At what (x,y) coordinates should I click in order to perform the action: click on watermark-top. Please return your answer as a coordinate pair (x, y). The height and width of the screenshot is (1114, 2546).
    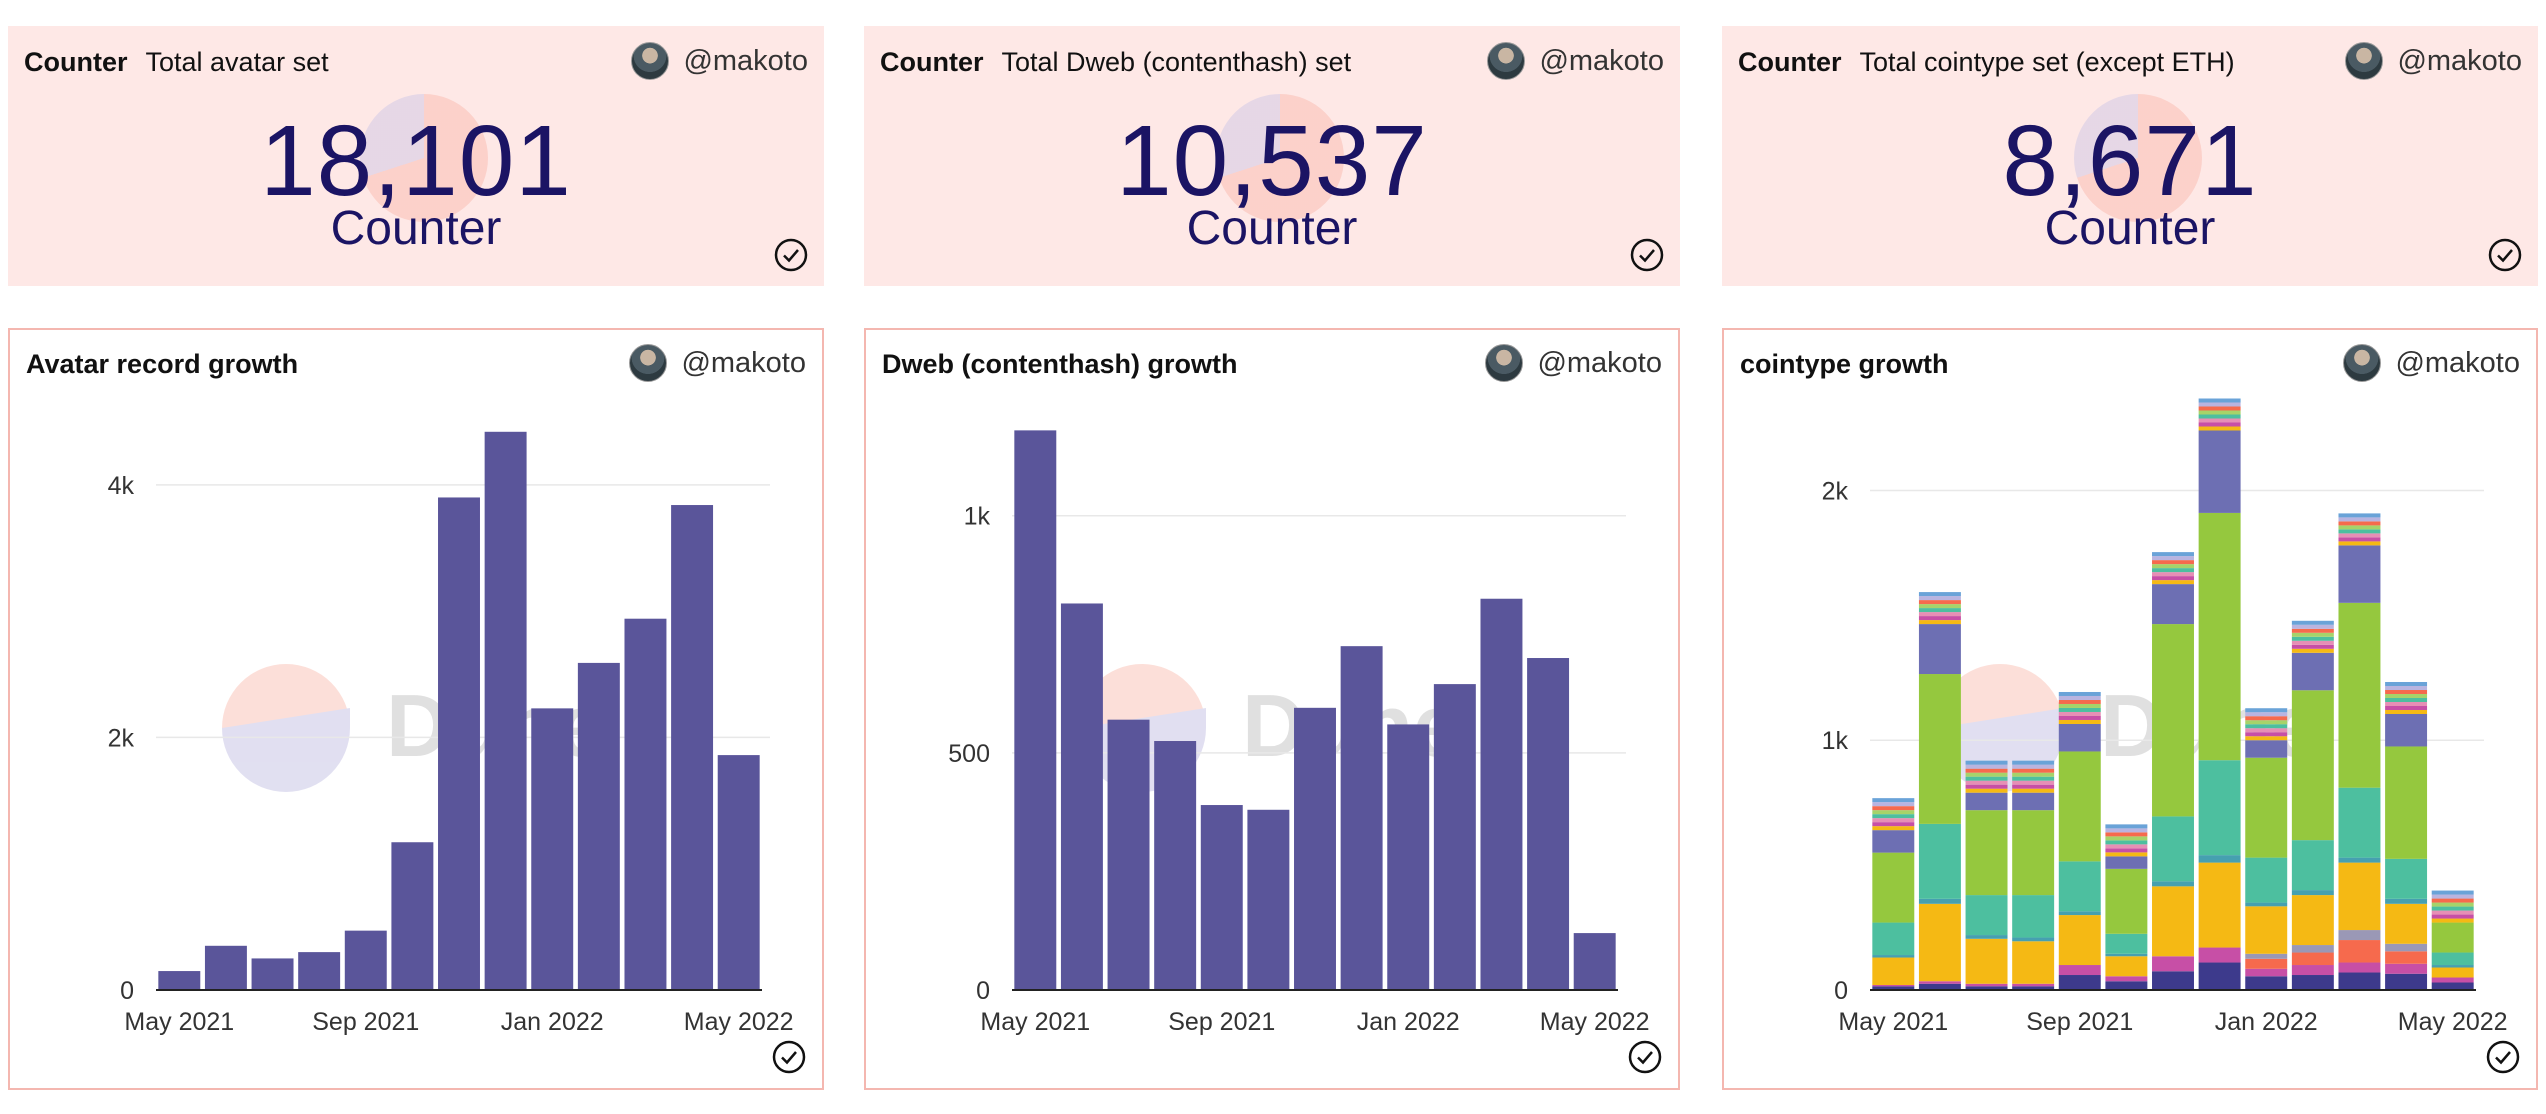
    Looking at the image, I should click on (1142, 696).